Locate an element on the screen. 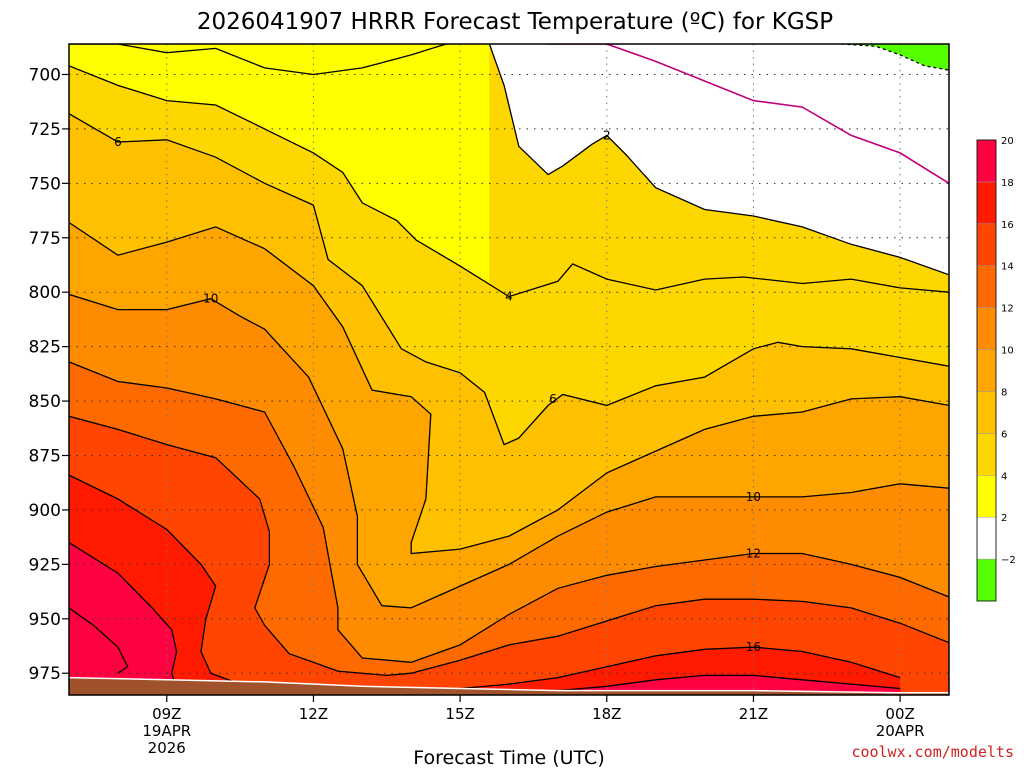  colorbar-label-1: 2 is located at coordinates (1004, 518).